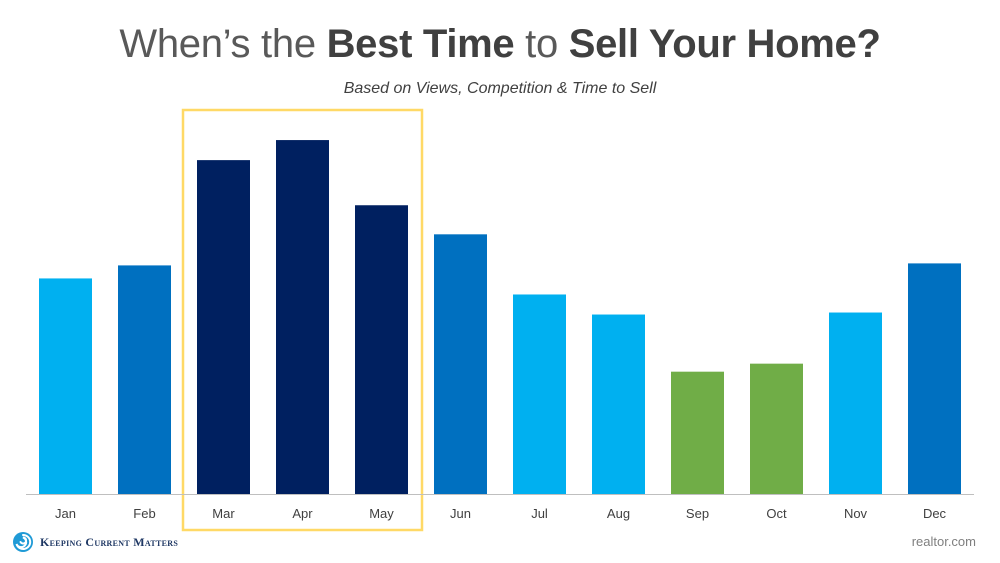 Image resolution: width=1000 pixels, height=563 pixels. Describe the element at coordinates (539, 513) in the screenshot. I see `x-tick-label-jul: Jul` at that location.